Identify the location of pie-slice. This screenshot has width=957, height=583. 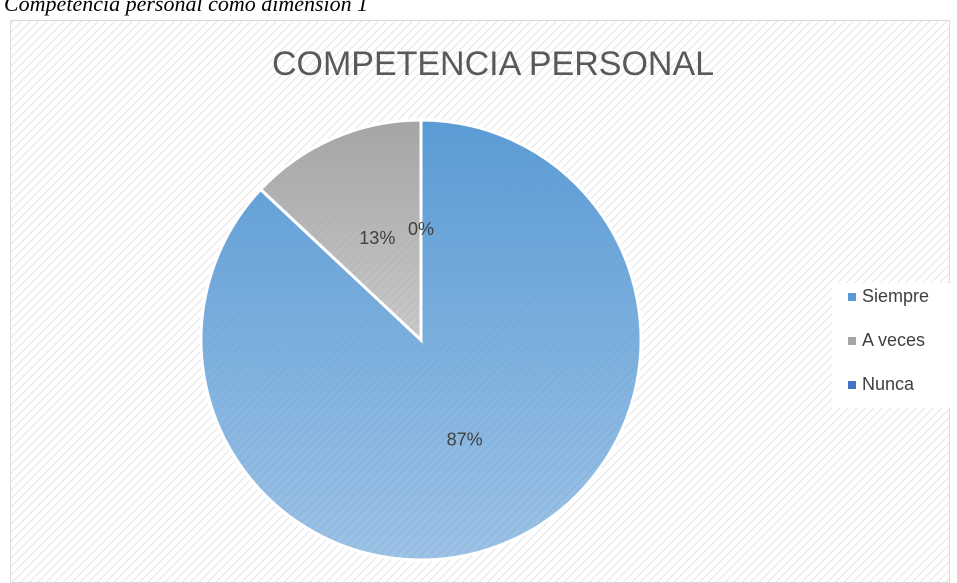
(340, 231).